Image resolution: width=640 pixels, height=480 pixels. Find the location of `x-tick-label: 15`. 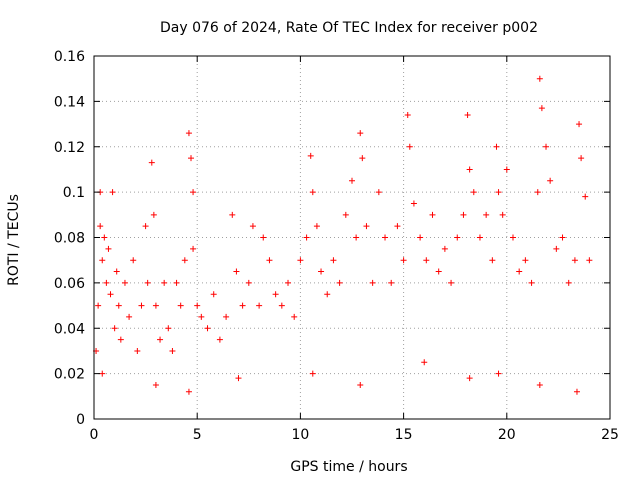

x-tick-label: 15 is located at coordinates (404, 435).